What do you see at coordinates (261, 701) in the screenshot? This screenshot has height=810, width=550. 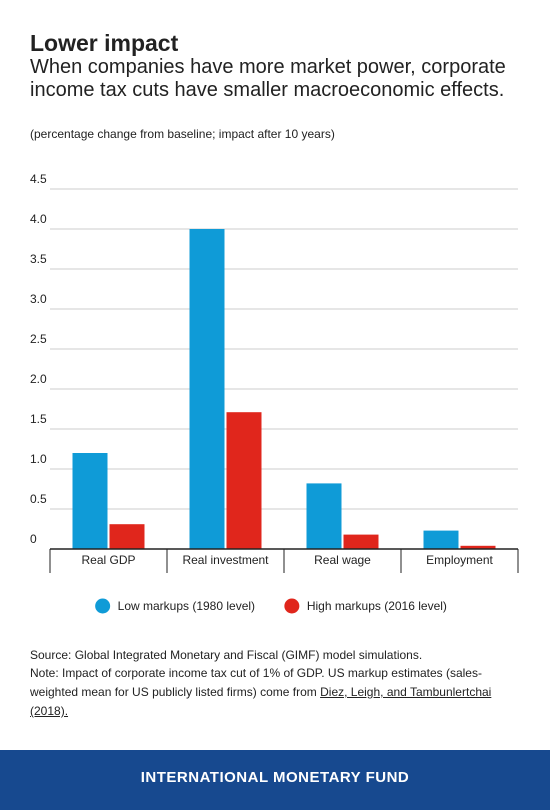 I see `note-link: Diez, Leigh, and Tambunlertchai (2018).` at bounding box center [261, 701].